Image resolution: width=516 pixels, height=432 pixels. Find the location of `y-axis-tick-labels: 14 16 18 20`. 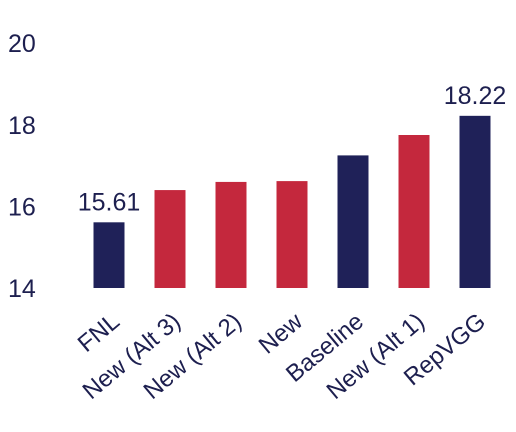

y-axis-tick-labels: 14 16 18 20 is located at coordinates (22, 166).